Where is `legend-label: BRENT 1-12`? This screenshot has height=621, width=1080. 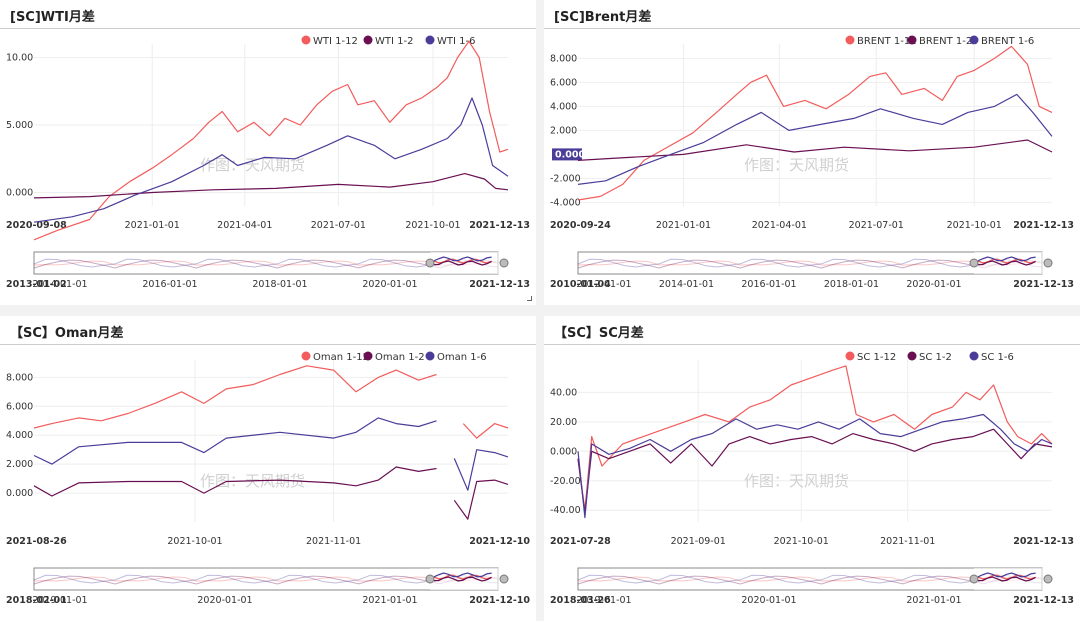
legend-label: BRENT 1-12 is located at coordinates (887, 41).